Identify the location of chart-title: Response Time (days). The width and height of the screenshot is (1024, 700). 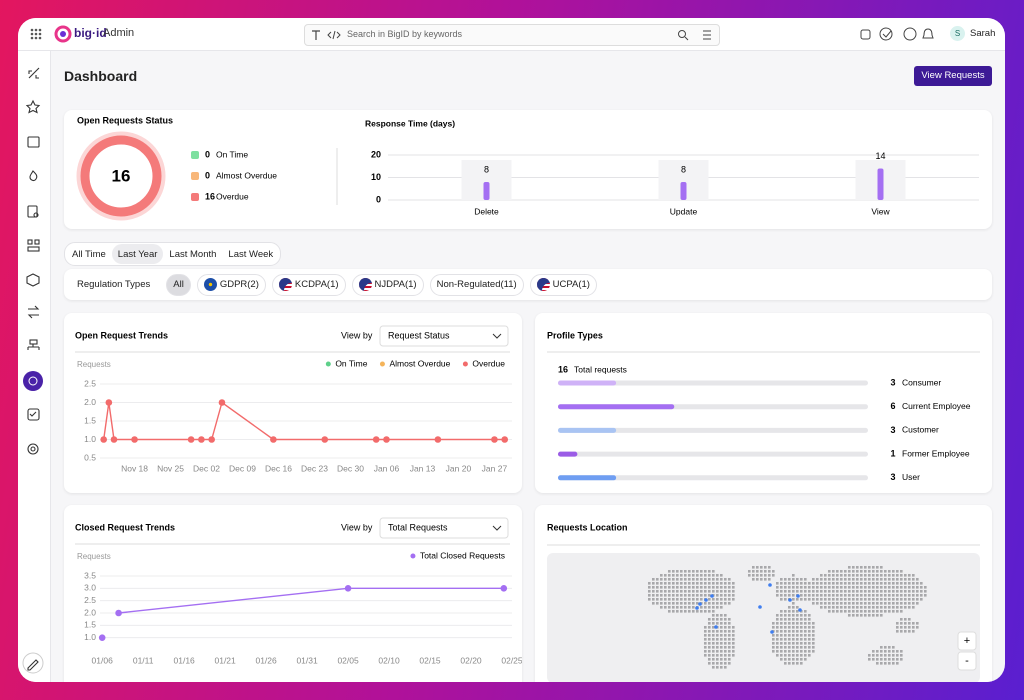
(410, 123).